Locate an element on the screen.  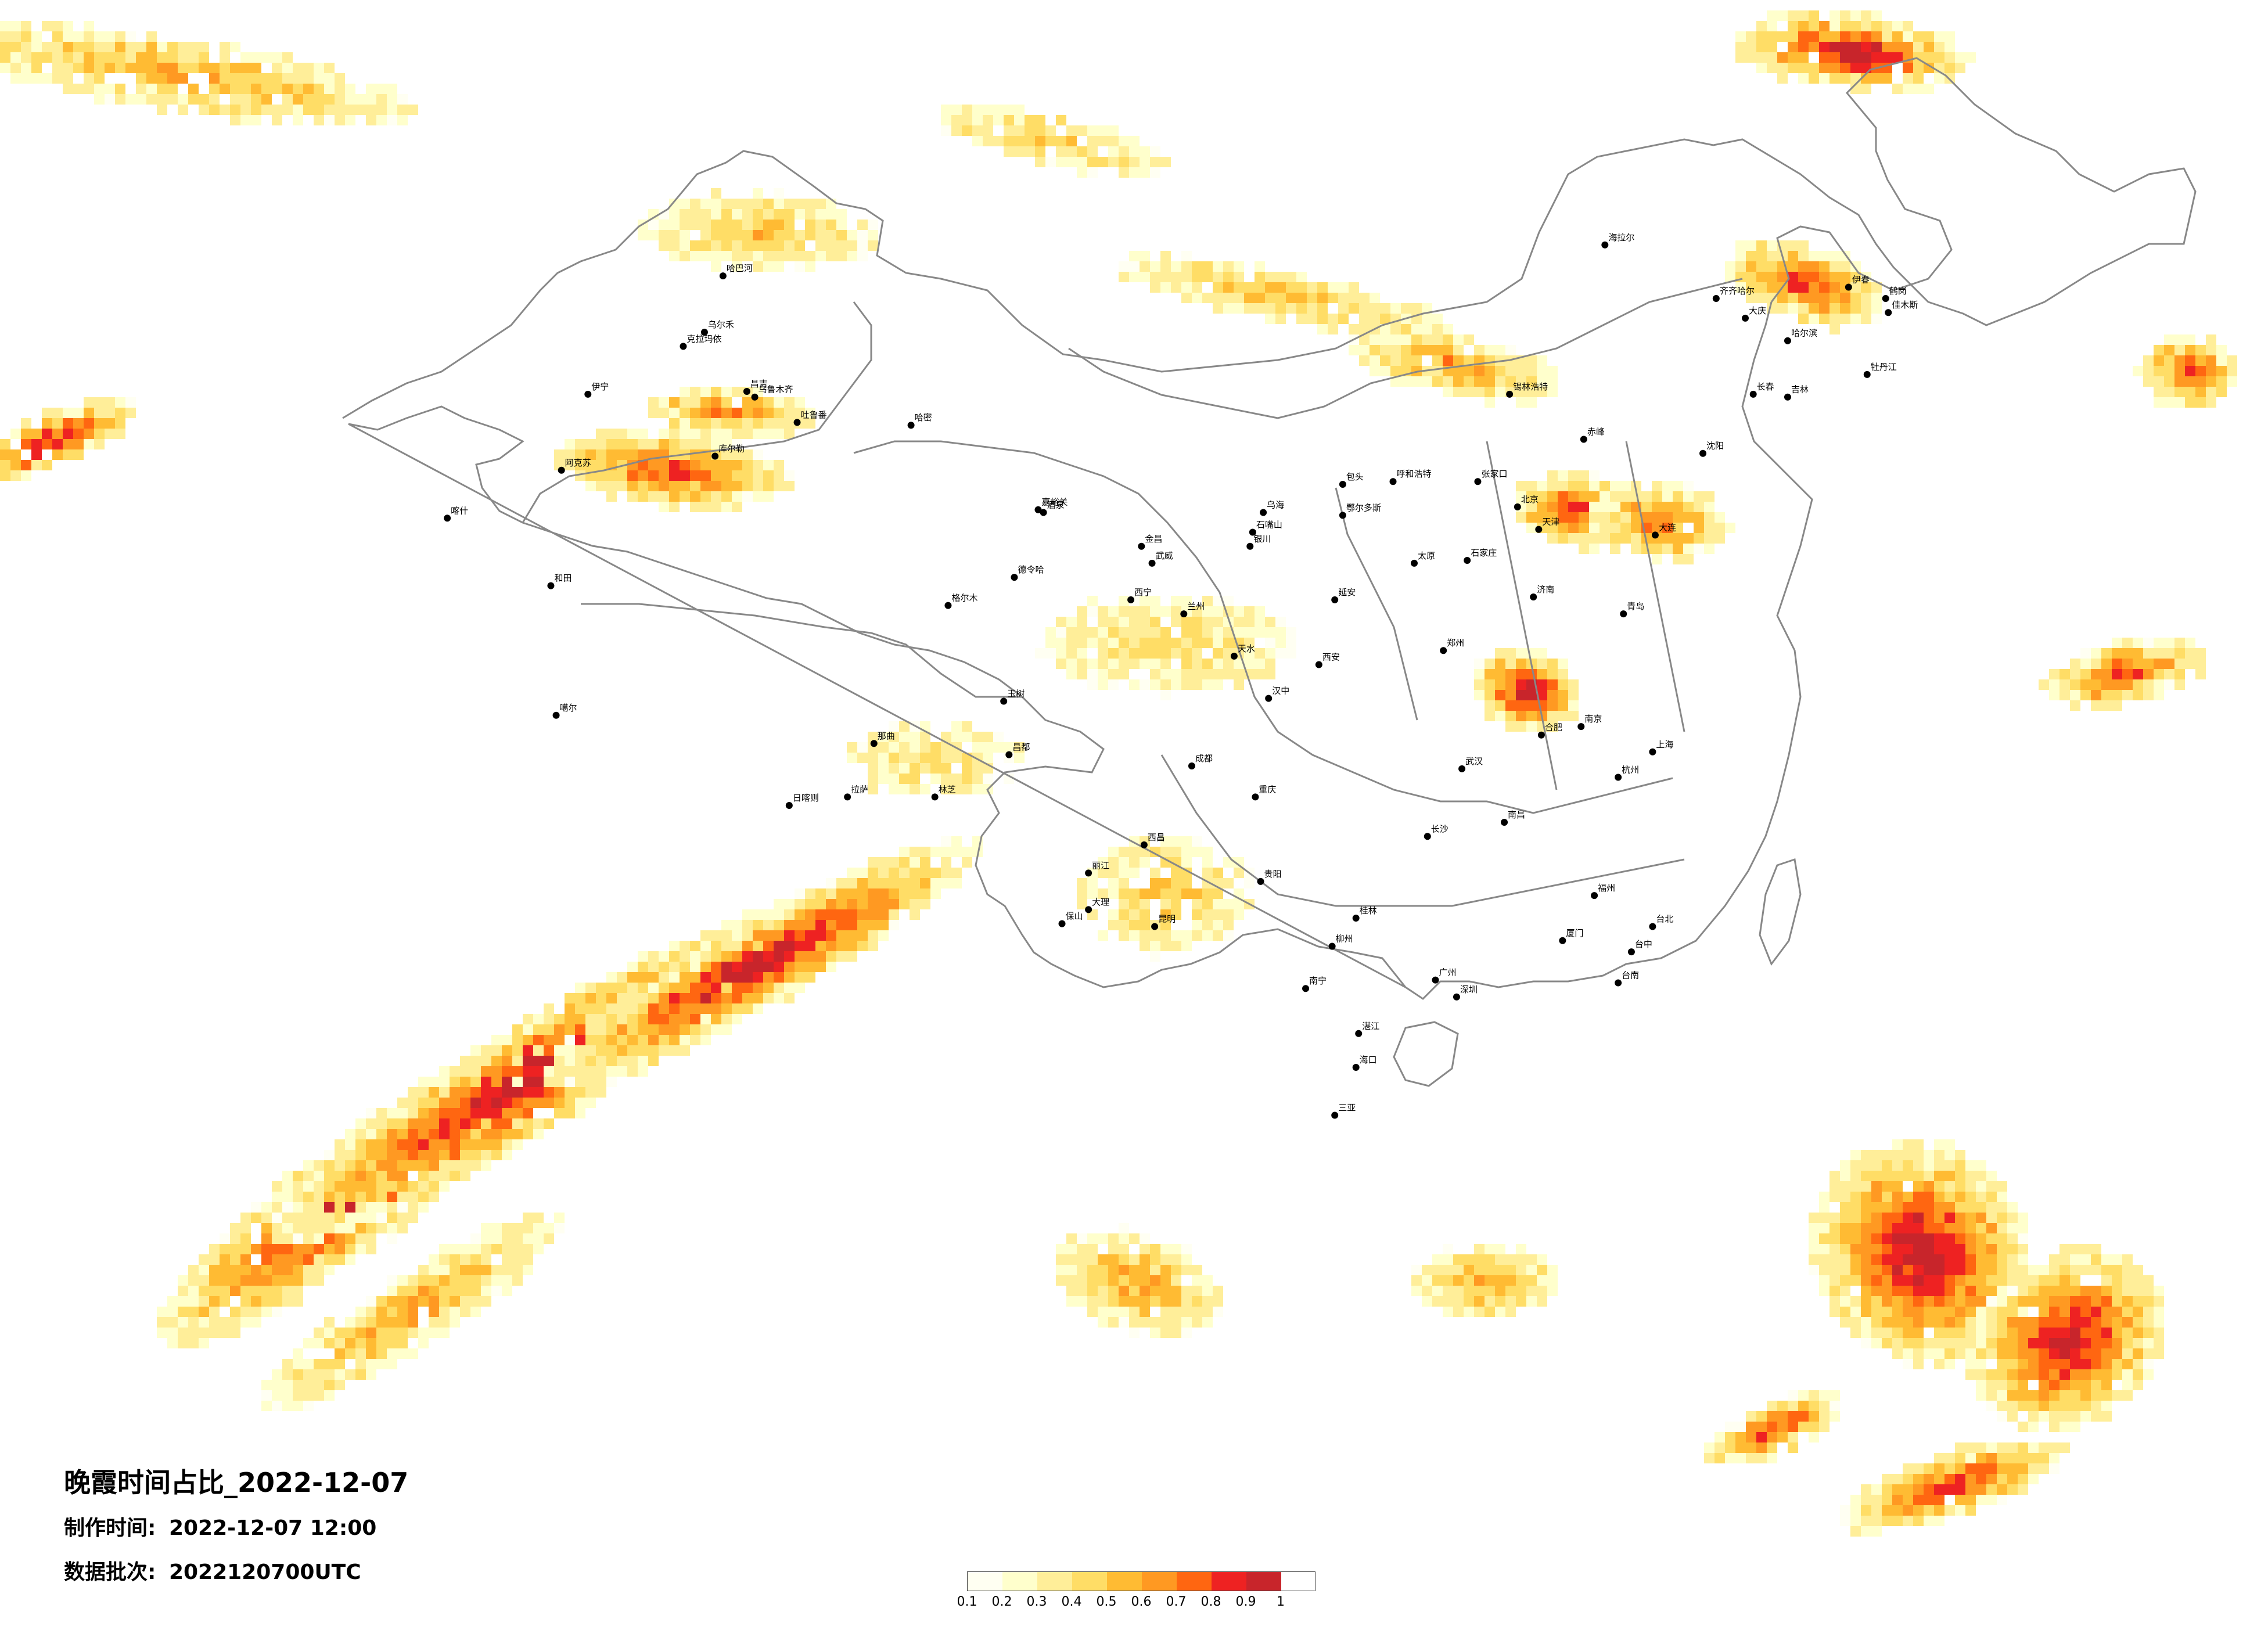
made-time-value: 2022-12-07 12:00 is located at coordinates (272, 1528).